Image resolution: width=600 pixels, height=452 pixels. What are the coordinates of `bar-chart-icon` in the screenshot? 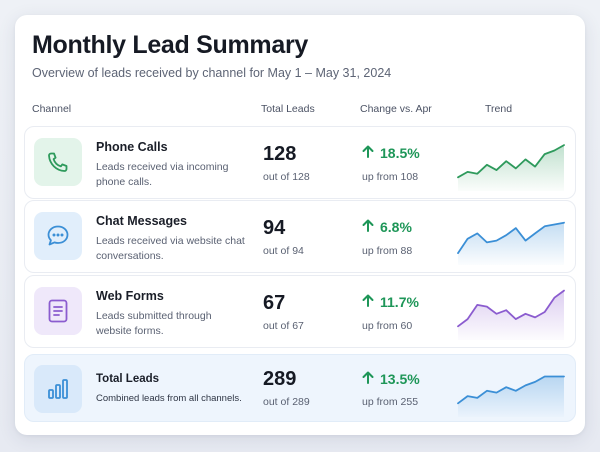 It's located at (58, 389).